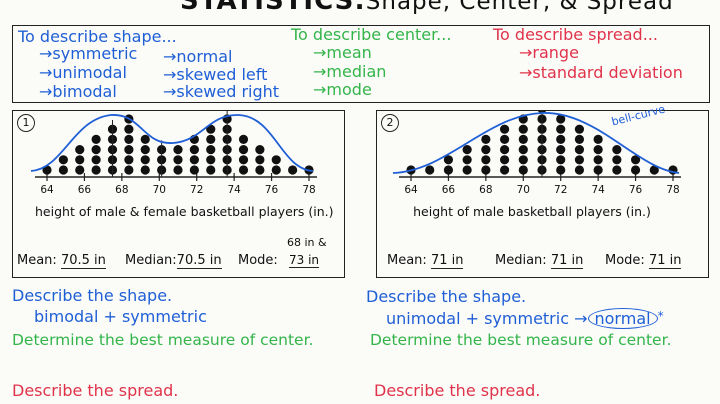  What do you see at coordinates (525, 318) in the screenshot?
I see `answer-shape-right: unimodal + symmetric → normal *` at bounding box center [525, 318].